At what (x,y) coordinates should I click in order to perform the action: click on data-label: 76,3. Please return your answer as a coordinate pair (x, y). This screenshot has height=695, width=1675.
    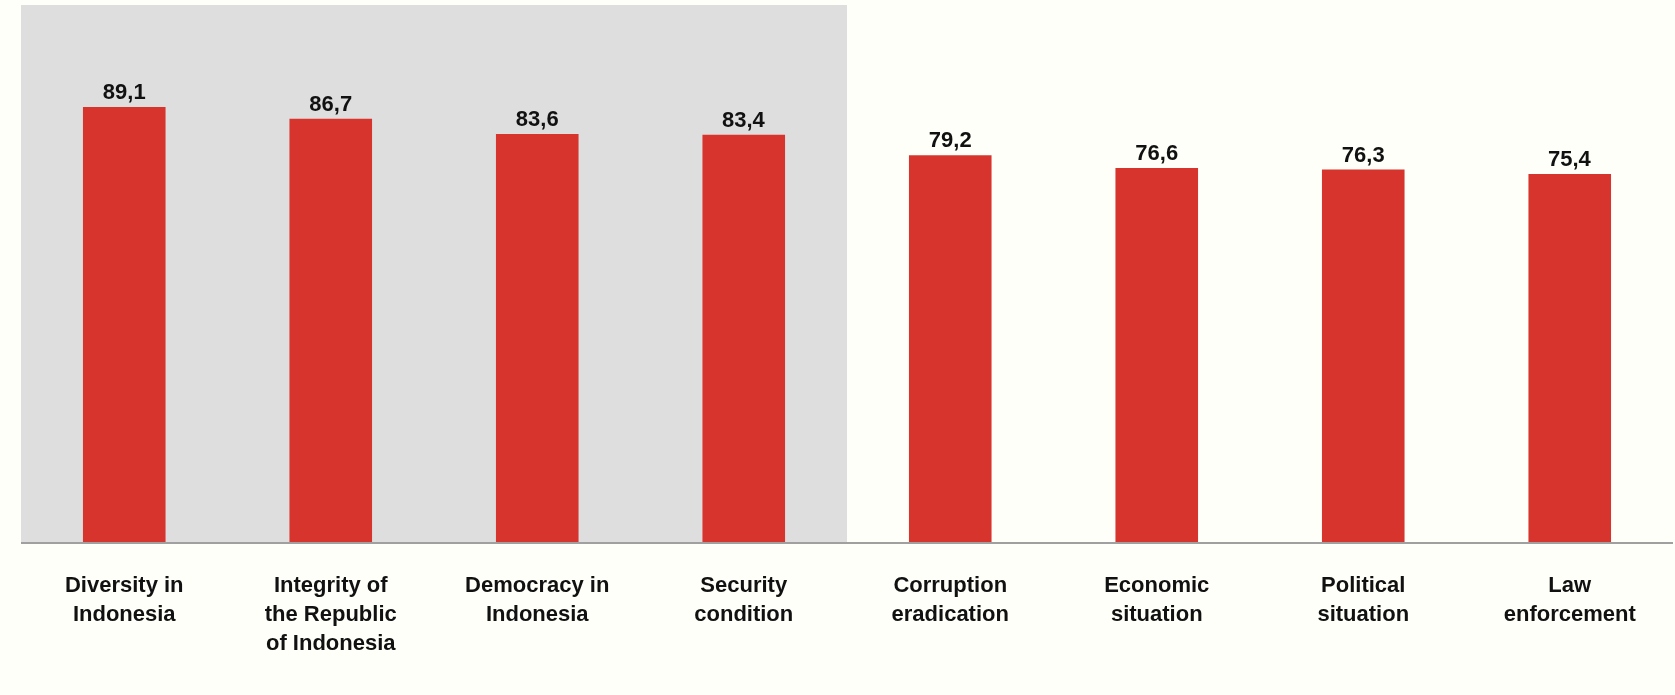
    Looking at the image, I should click on (1363, 154).